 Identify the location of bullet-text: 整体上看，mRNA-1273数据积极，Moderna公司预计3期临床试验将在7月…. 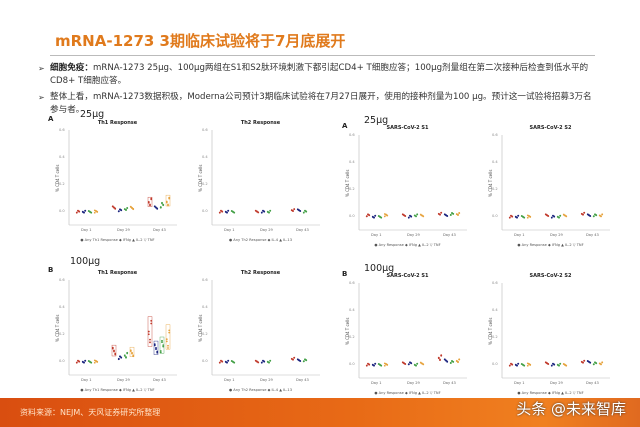
(321, 103).